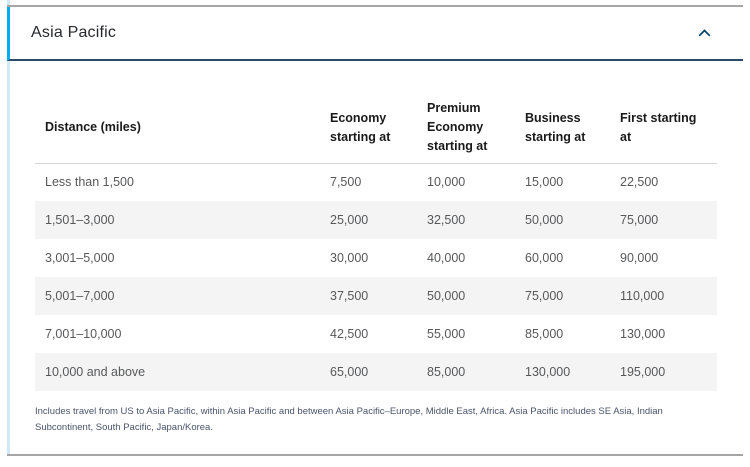 This screenshot has height=467, width=750. Describe the element at coordinates (446, 296) in the screenshot. I see `premium-economy-cell: 50,000` at that location.